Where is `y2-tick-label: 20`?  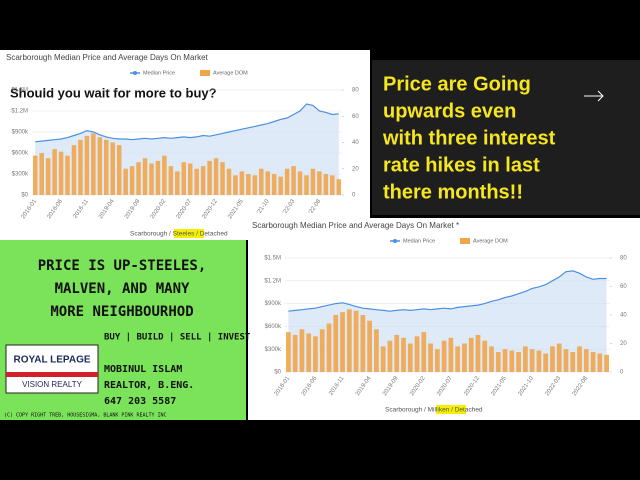 y2-tick-label: 20 is located at coordinates (355, 169).